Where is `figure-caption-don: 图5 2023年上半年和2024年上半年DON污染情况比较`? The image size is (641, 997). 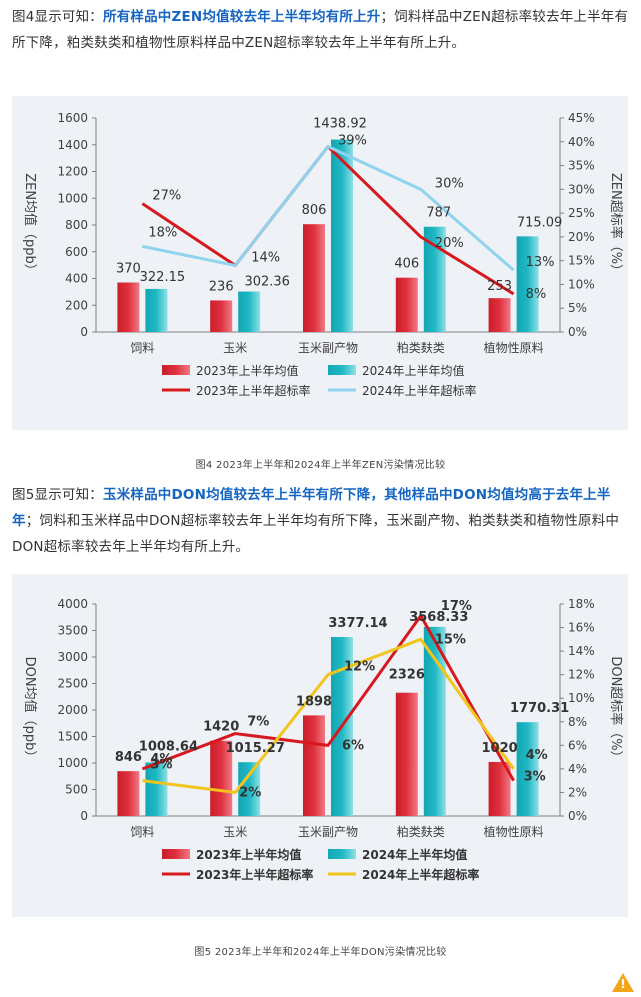 figure-caption-don: 图5 2023年上半年和2024年上半年DON污染情况比较 is located at coordinates (320, 952).